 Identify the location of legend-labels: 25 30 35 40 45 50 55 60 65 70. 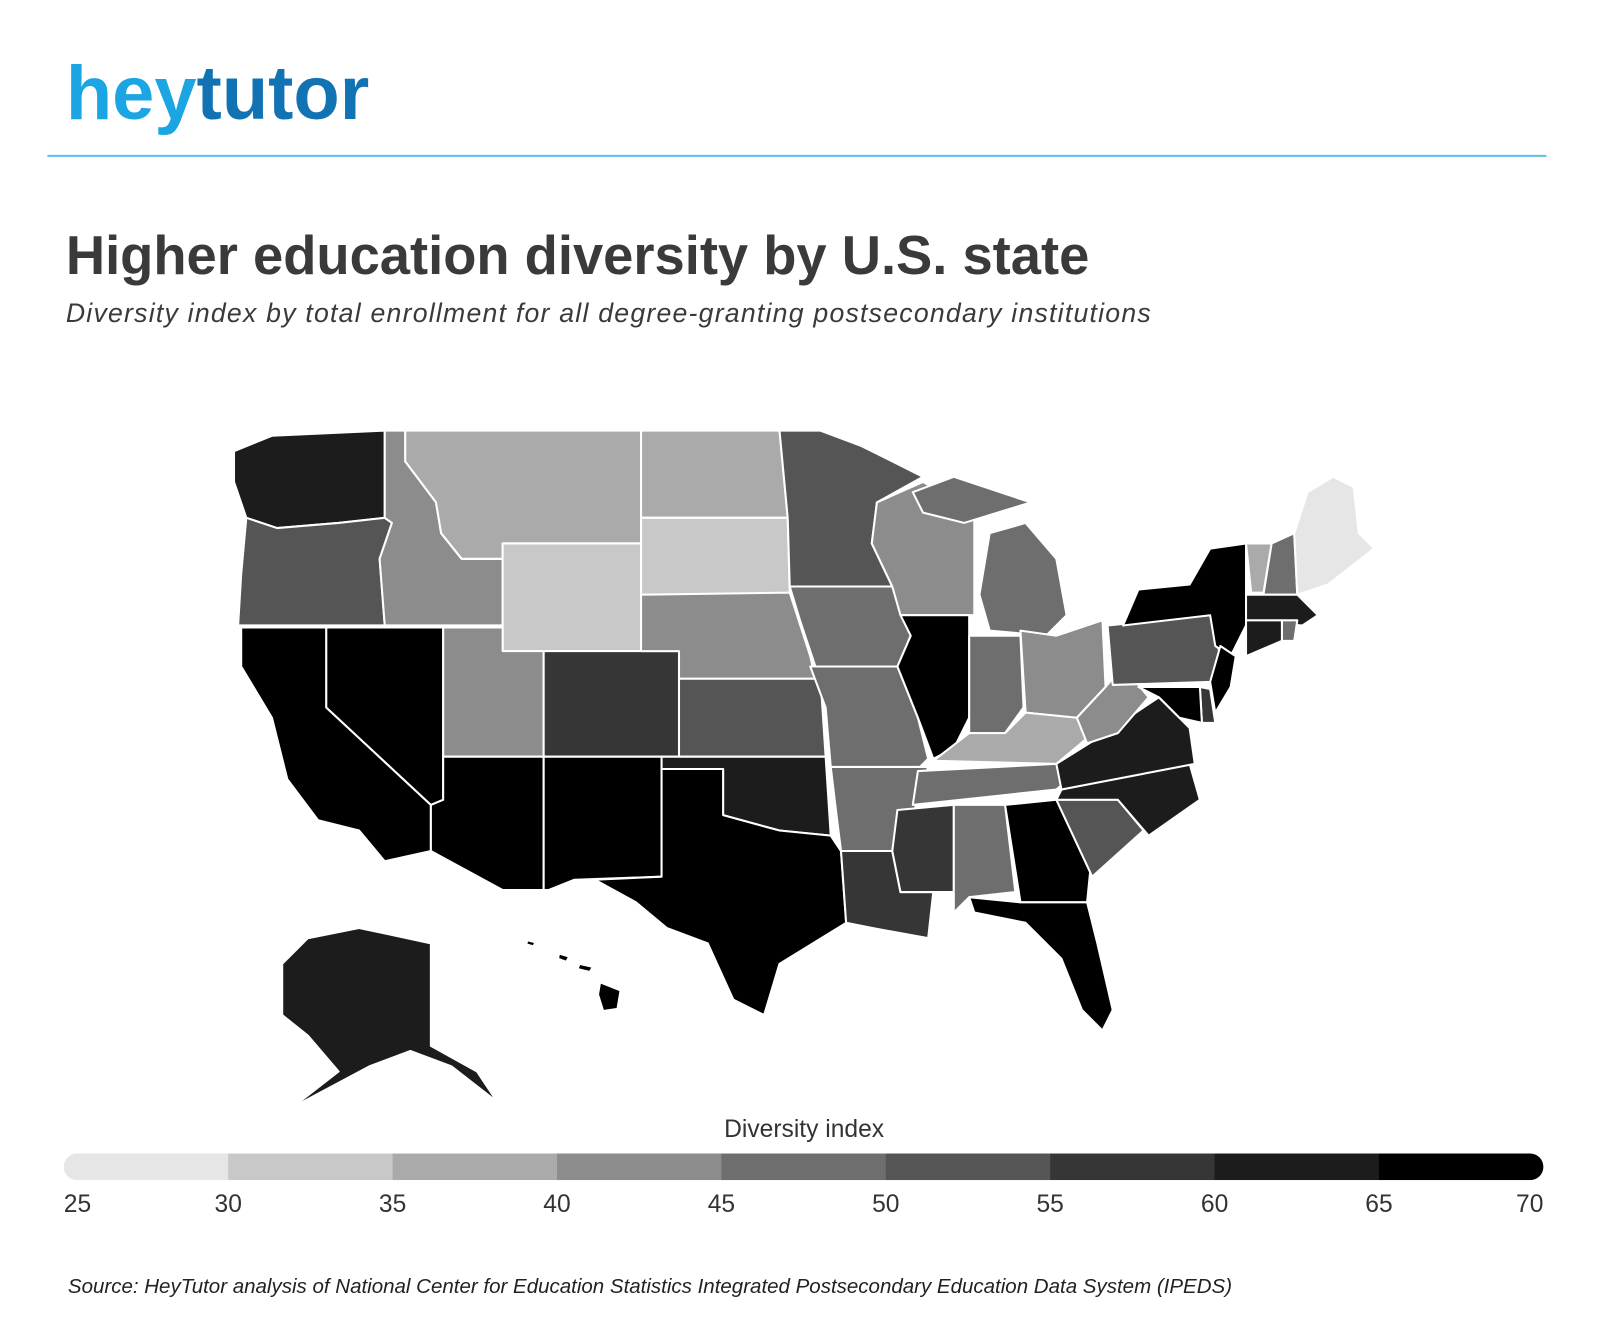
(804, 1204).